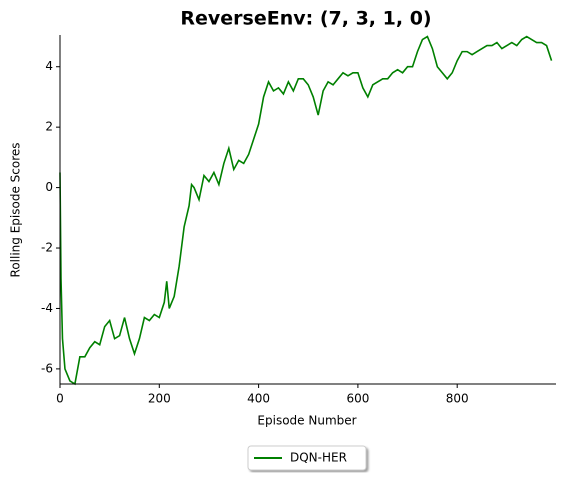 Image resolution: width=565 pixels, height=480 pixels. What do you see at coordinates (49, 127) in the screenshot?
I see `y-tick-label: 2` at bounding box center [49, 127].